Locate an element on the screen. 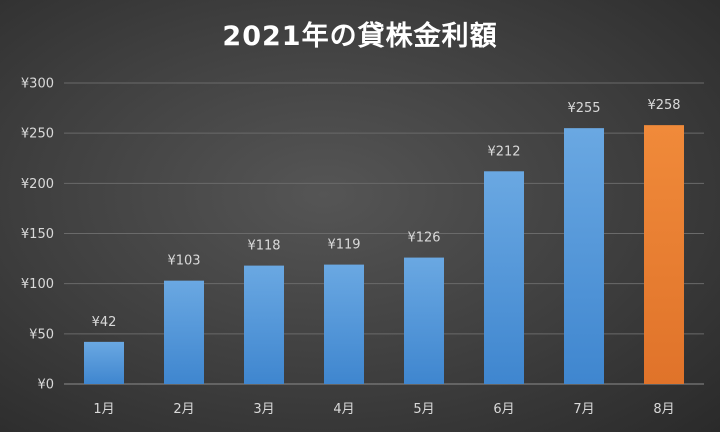  y-tick-label: ¥0 is located at coordinates (45, 385).